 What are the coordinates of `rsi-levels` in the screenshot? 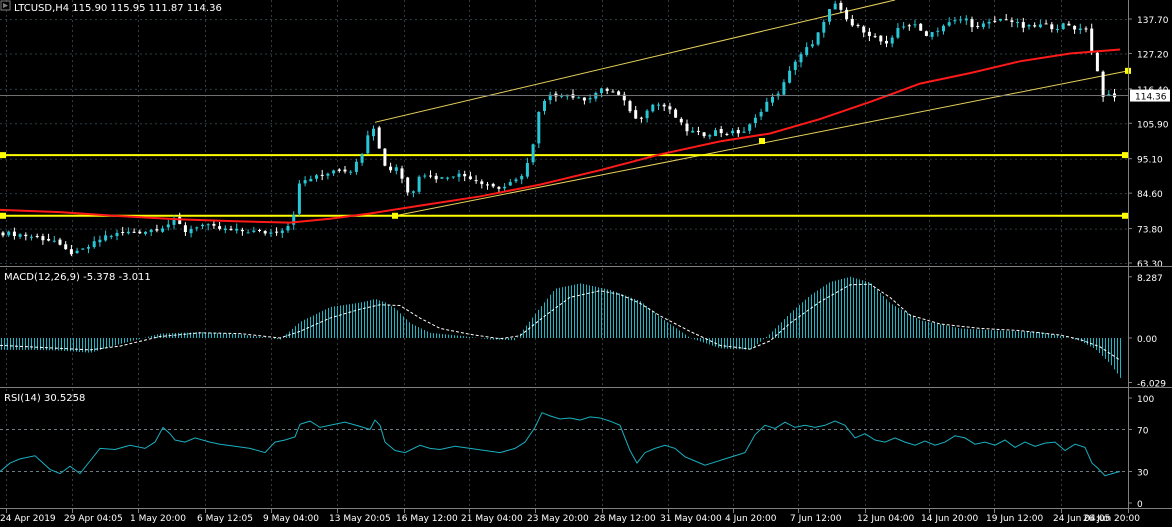 It's located at (564, 450).